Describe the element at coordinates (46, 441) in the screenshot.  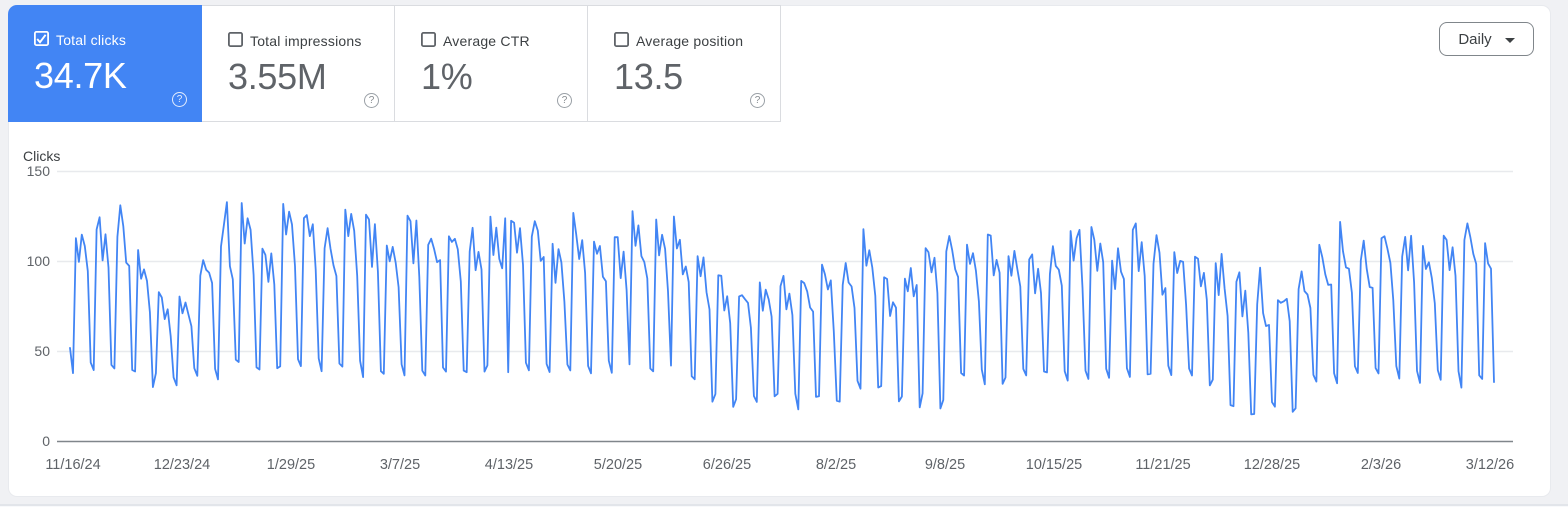
I see `svg-text: 0` at that location.